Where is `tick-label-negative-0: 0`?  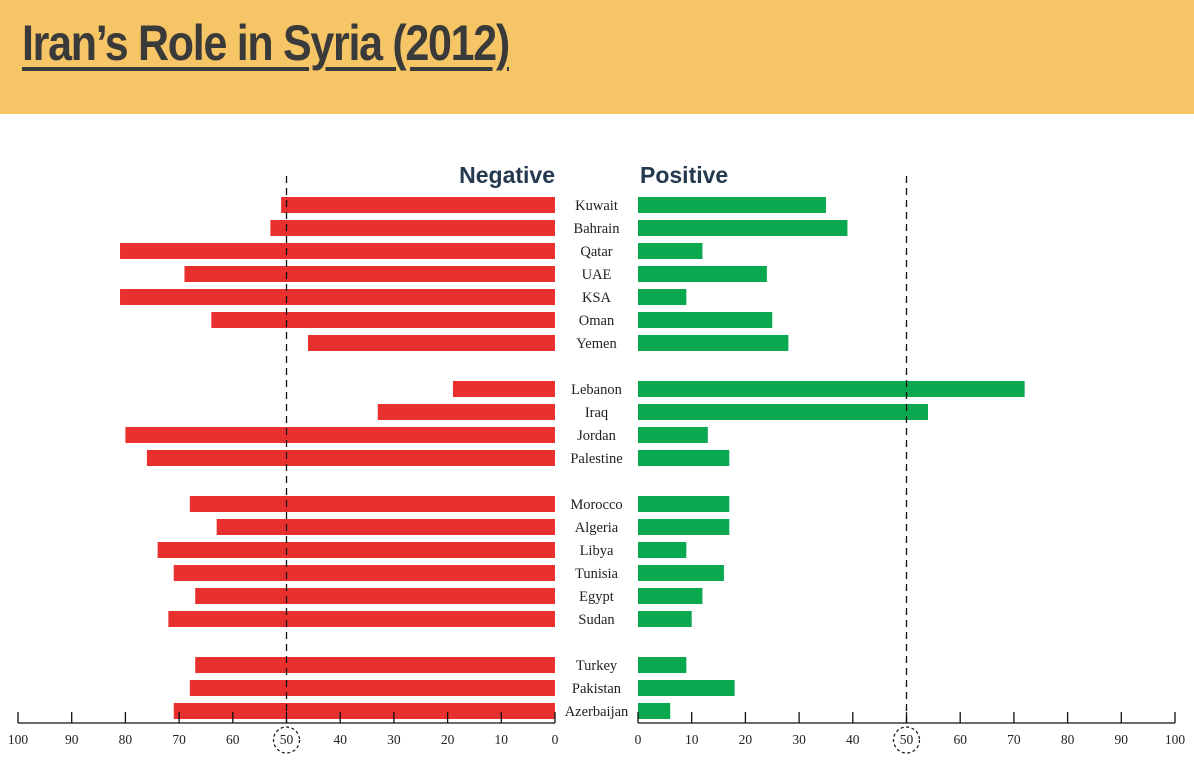 tick-label-negative-0: 0 is located at coordinates (555, 739).